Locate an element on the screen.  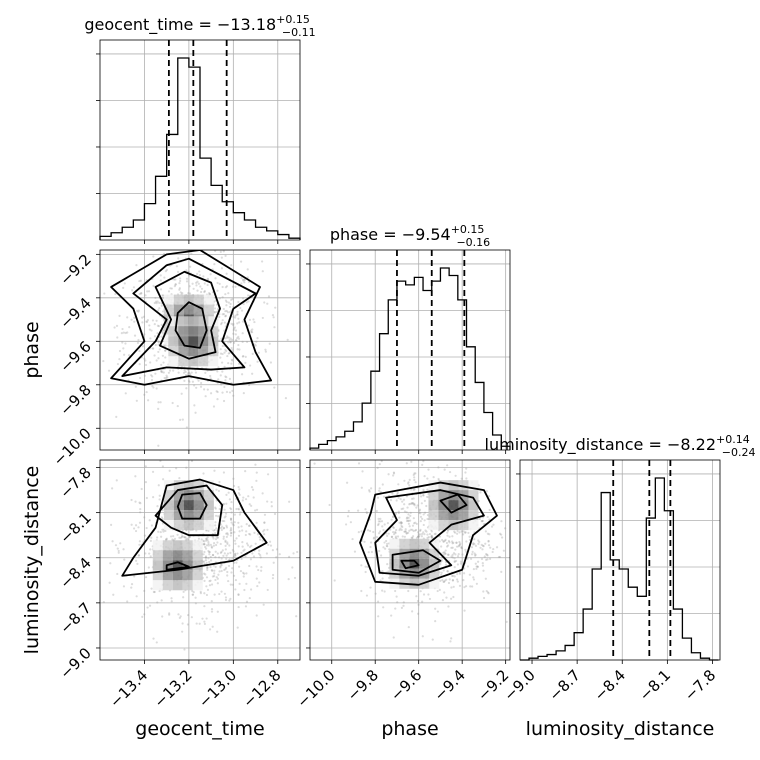
scatter-panel-geocent_time-luminosity_distance: −13.4 −13.2 −13.0 −12.8−9.0−8.7−8.4−8.1−7.8 is located at coordinates (178, 585).